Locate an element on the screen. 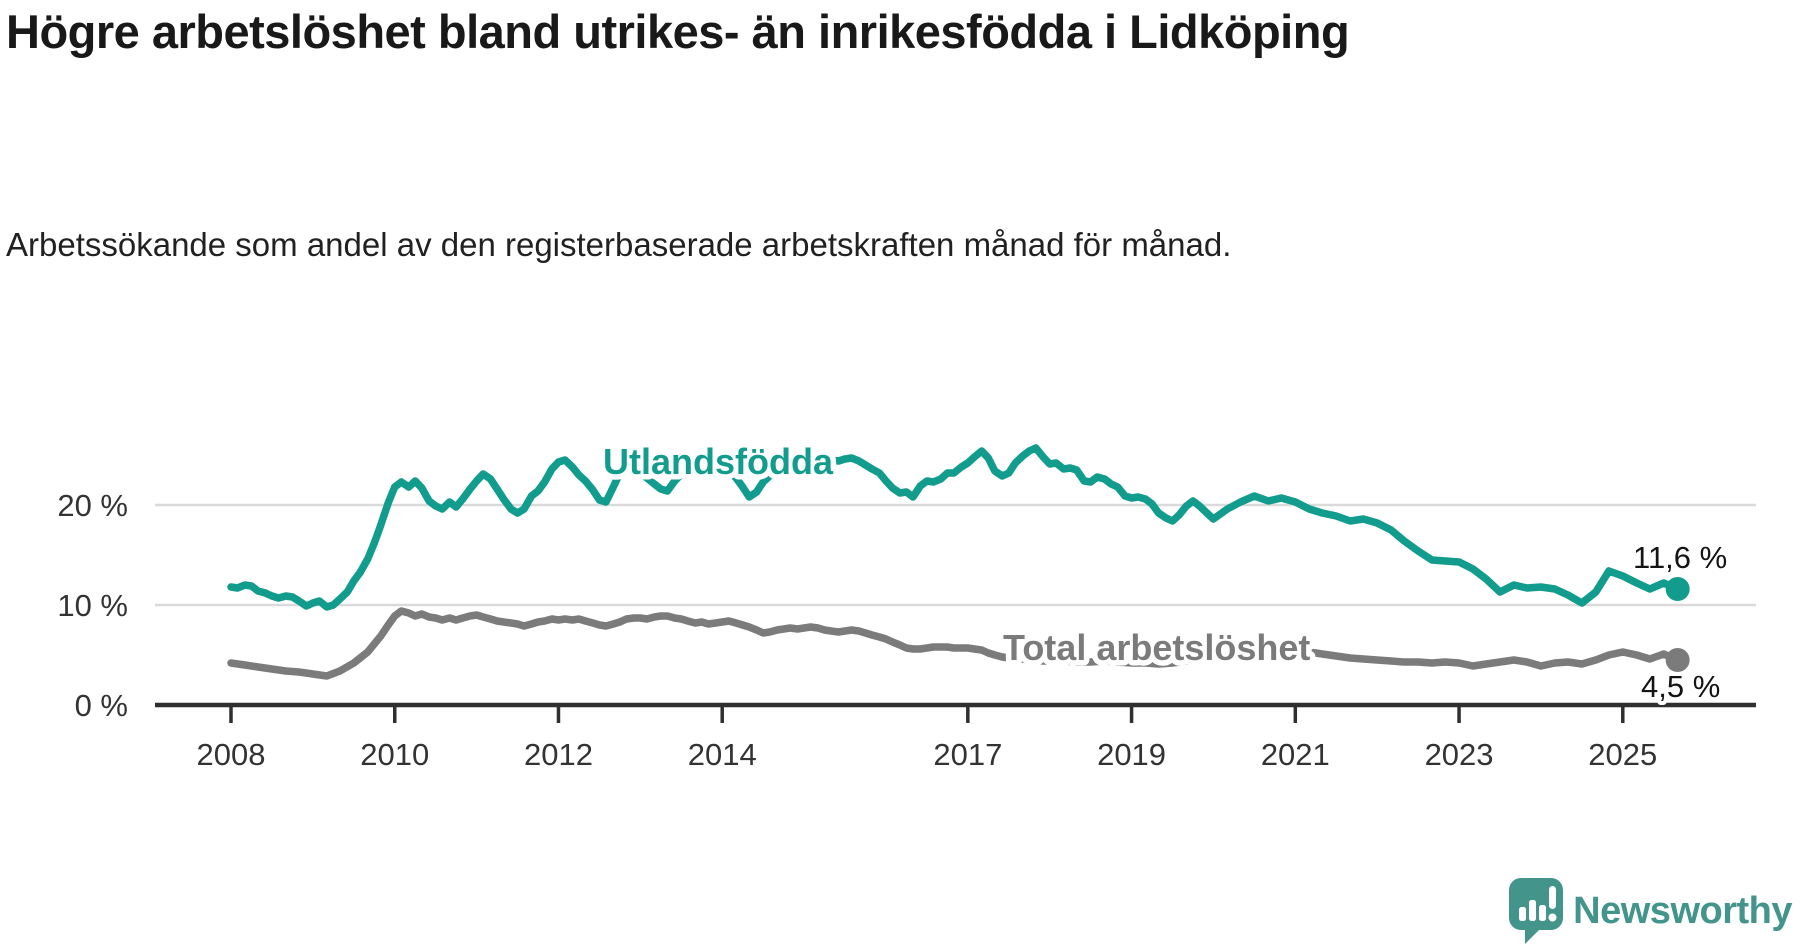  x-tick-label: 2025 is located at coordinates (1622, 754).